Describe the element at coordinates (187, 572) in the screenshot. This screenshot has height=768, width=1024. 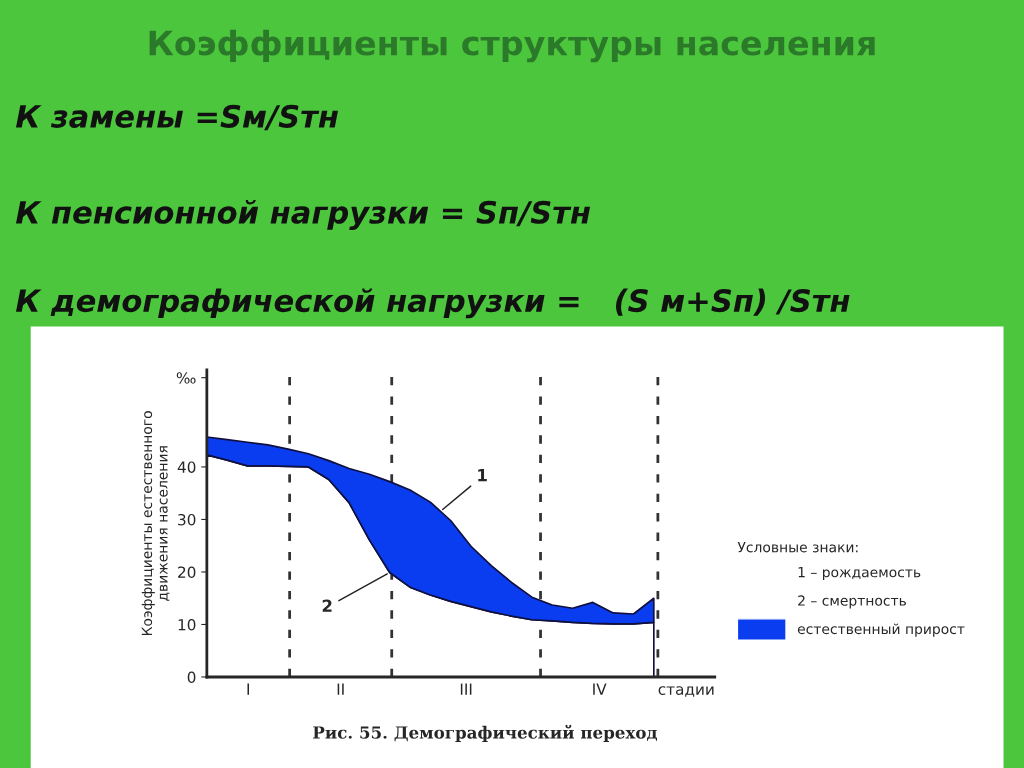
I see `y-tick-label: 20` at that location.